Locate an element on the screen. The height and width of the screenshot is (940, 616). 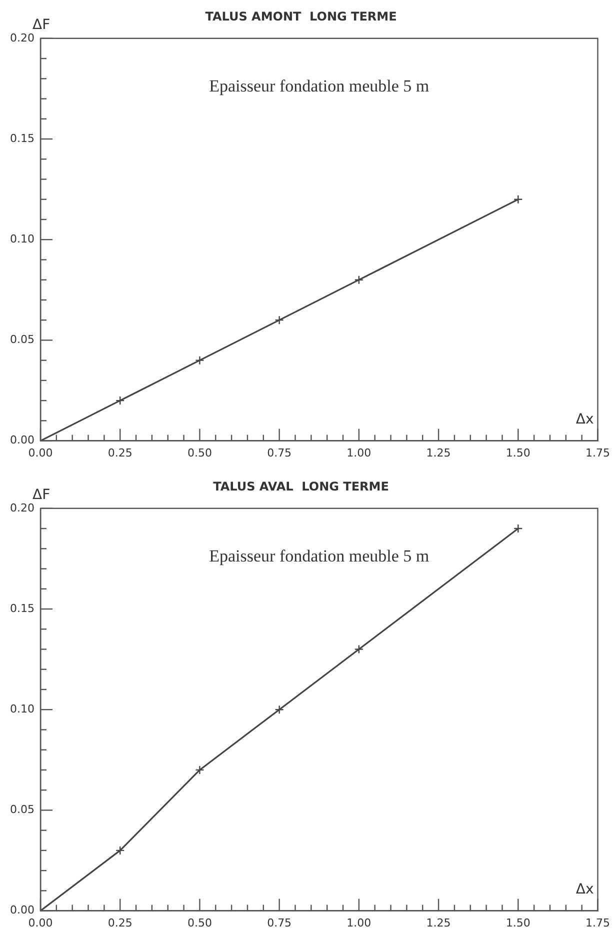
chart-title: TALUS AVAL LONG TERME is located at coordinates (301, 486).